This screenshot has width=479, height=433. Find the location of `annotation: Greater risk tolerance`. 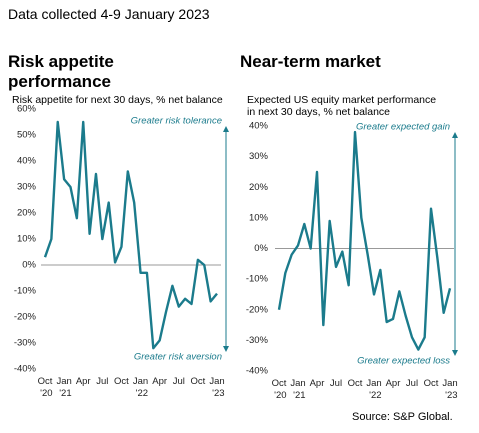

annotation: Greater risk tolerance is located at coordinates (176, 121).